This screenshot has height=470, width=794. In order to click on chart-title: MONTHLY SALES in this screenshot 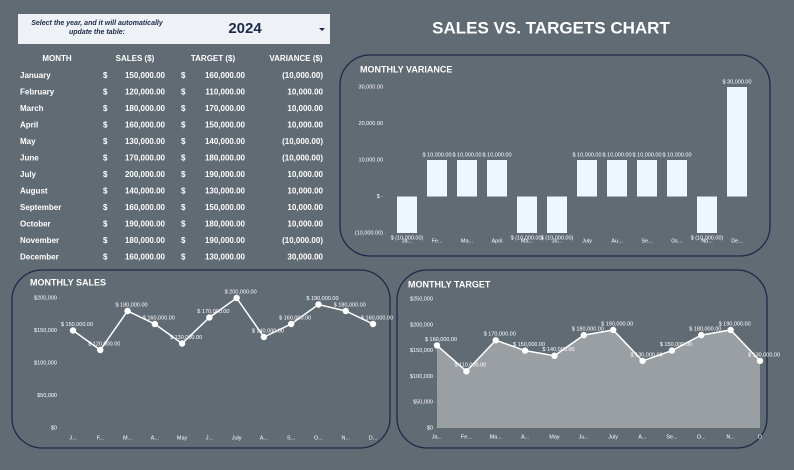, I will do `click(68, 282)`.